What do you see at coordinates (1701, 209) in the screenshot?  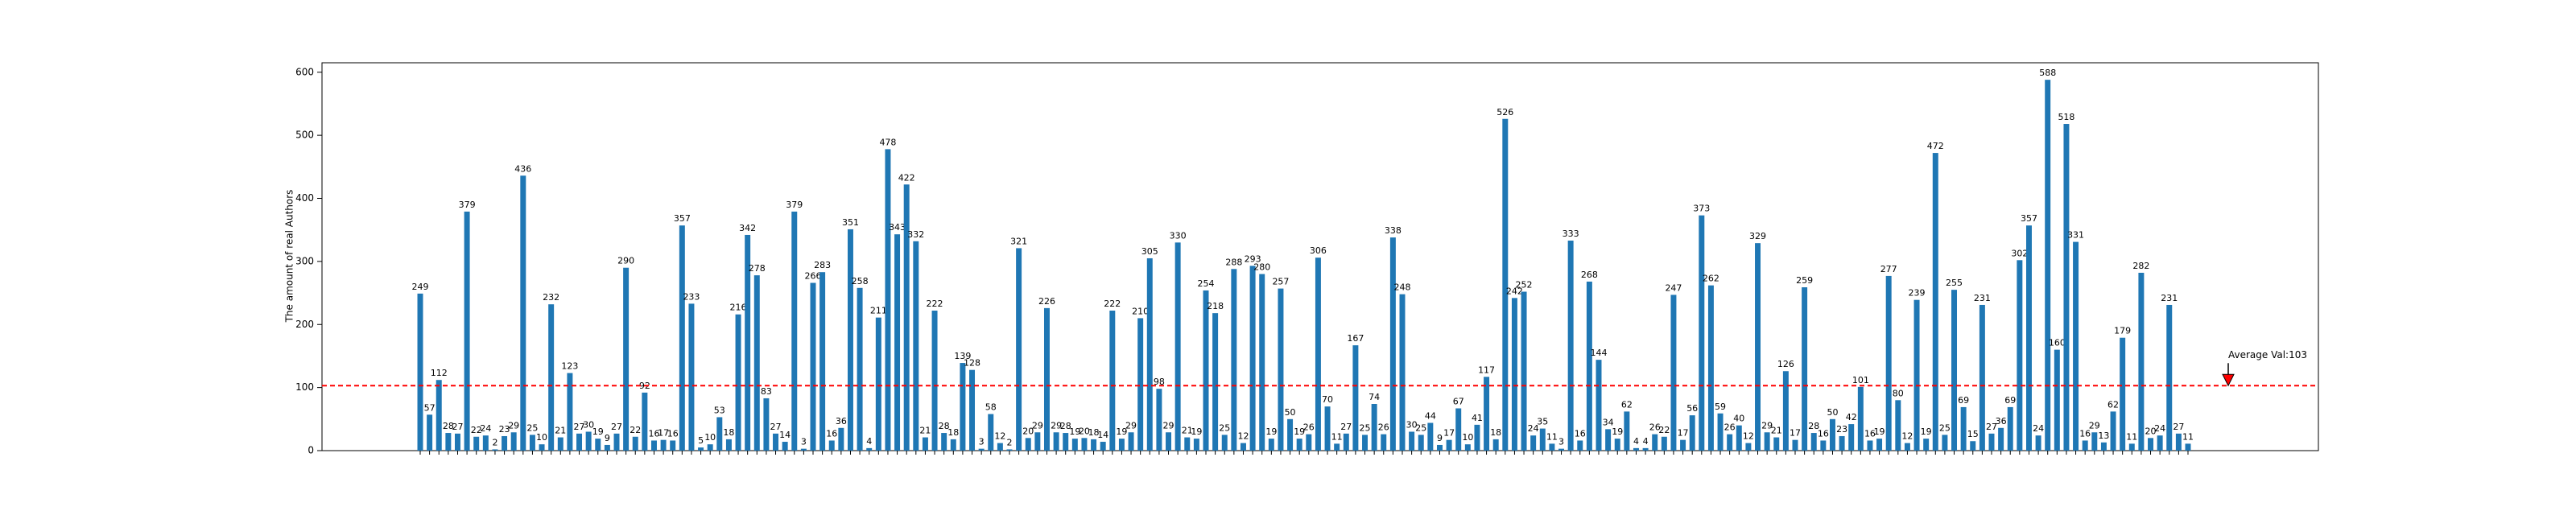 I see `value-label: 373` at bounding box center [1701, 209].